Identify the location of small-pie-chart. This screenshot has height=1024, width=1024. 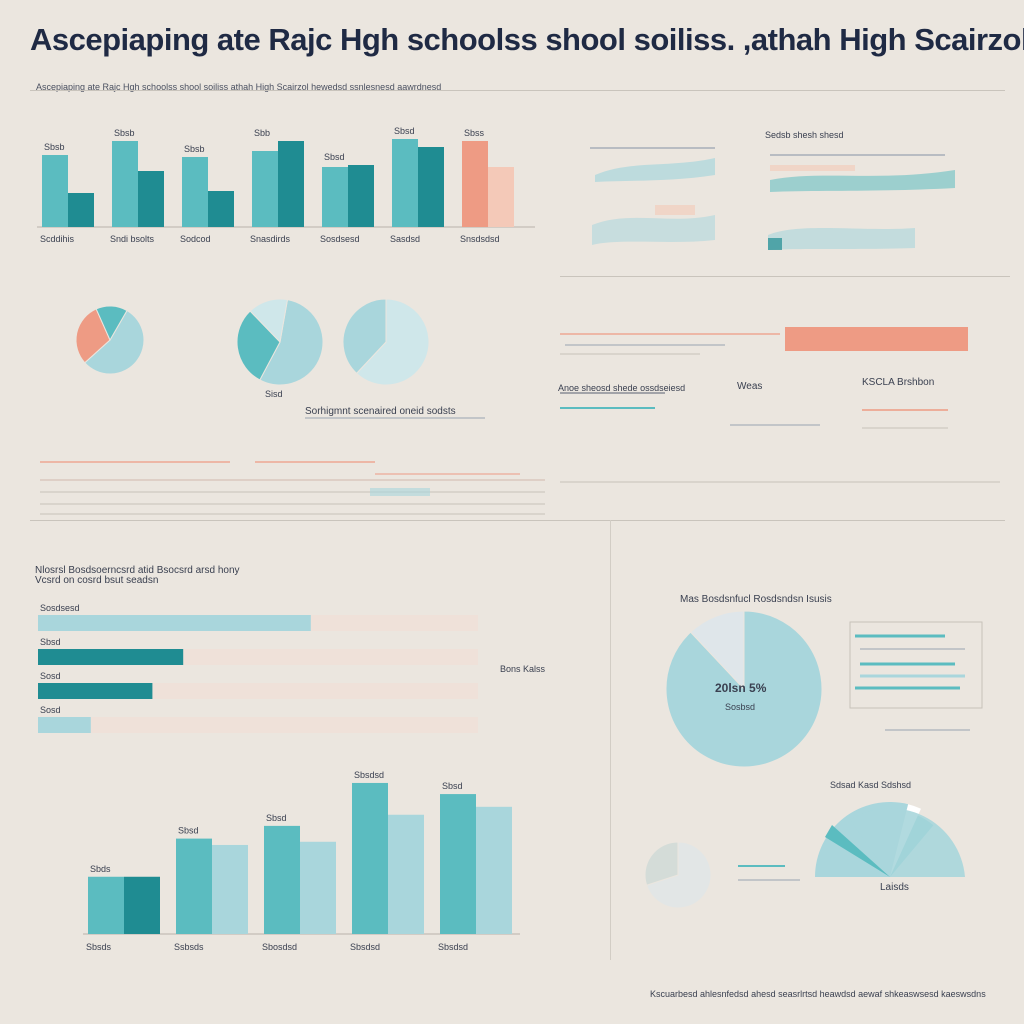
(110, 340).